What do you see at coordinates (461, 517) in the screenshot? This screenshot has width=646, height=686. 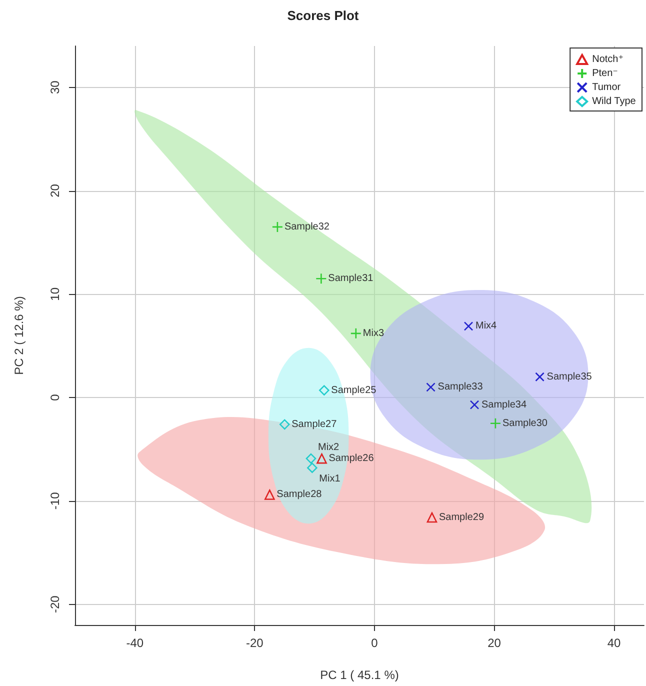 I see `annotation: Sample29` at bounding box center [461, 517].